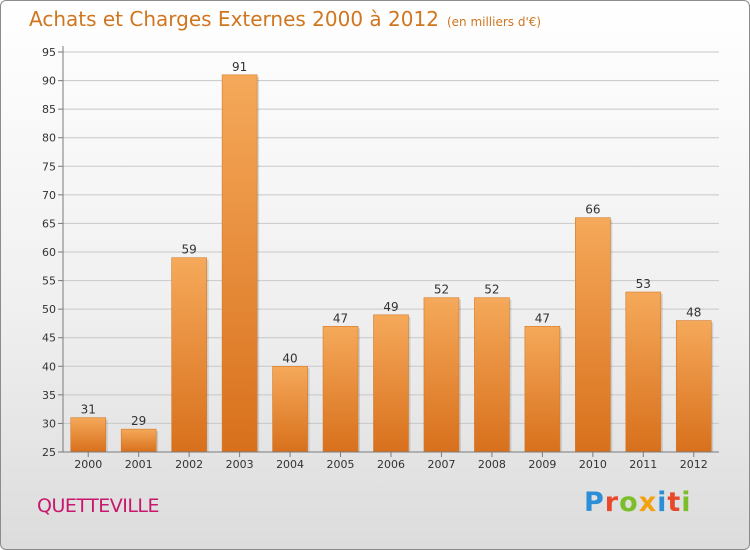 The width and height of the screenshot is (750, 550). Describe the element at coordinates (643, 464) in the screenshot. I see `x-tick-label-2011: 2011` at that location.